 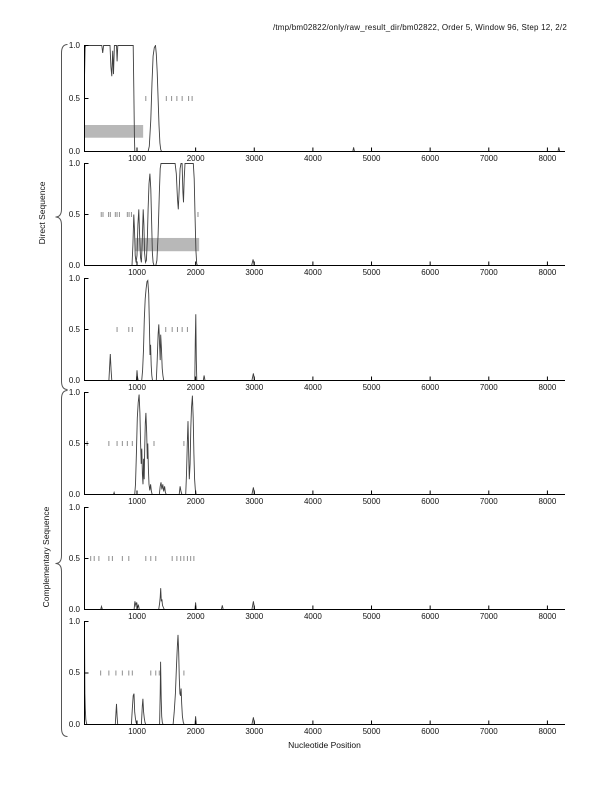 I want to click on direct-sequence-label: Direct Sequence, so click(x=42, y=213).